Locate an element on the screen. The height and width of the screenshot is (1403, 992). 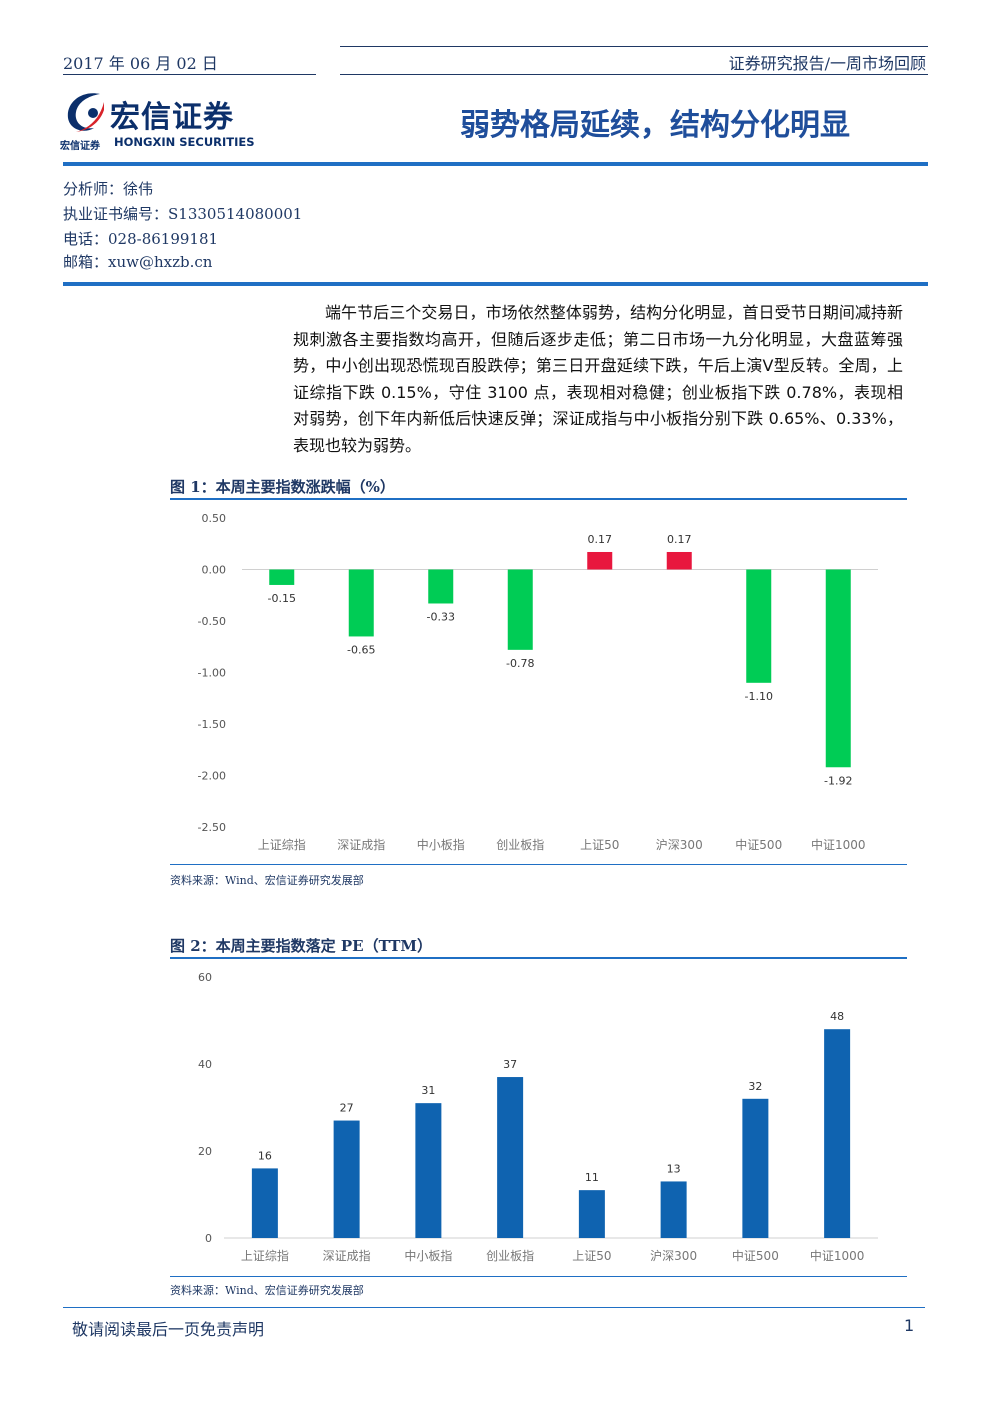
y-tick-label: 20 is located at coordinates (205, 1151).